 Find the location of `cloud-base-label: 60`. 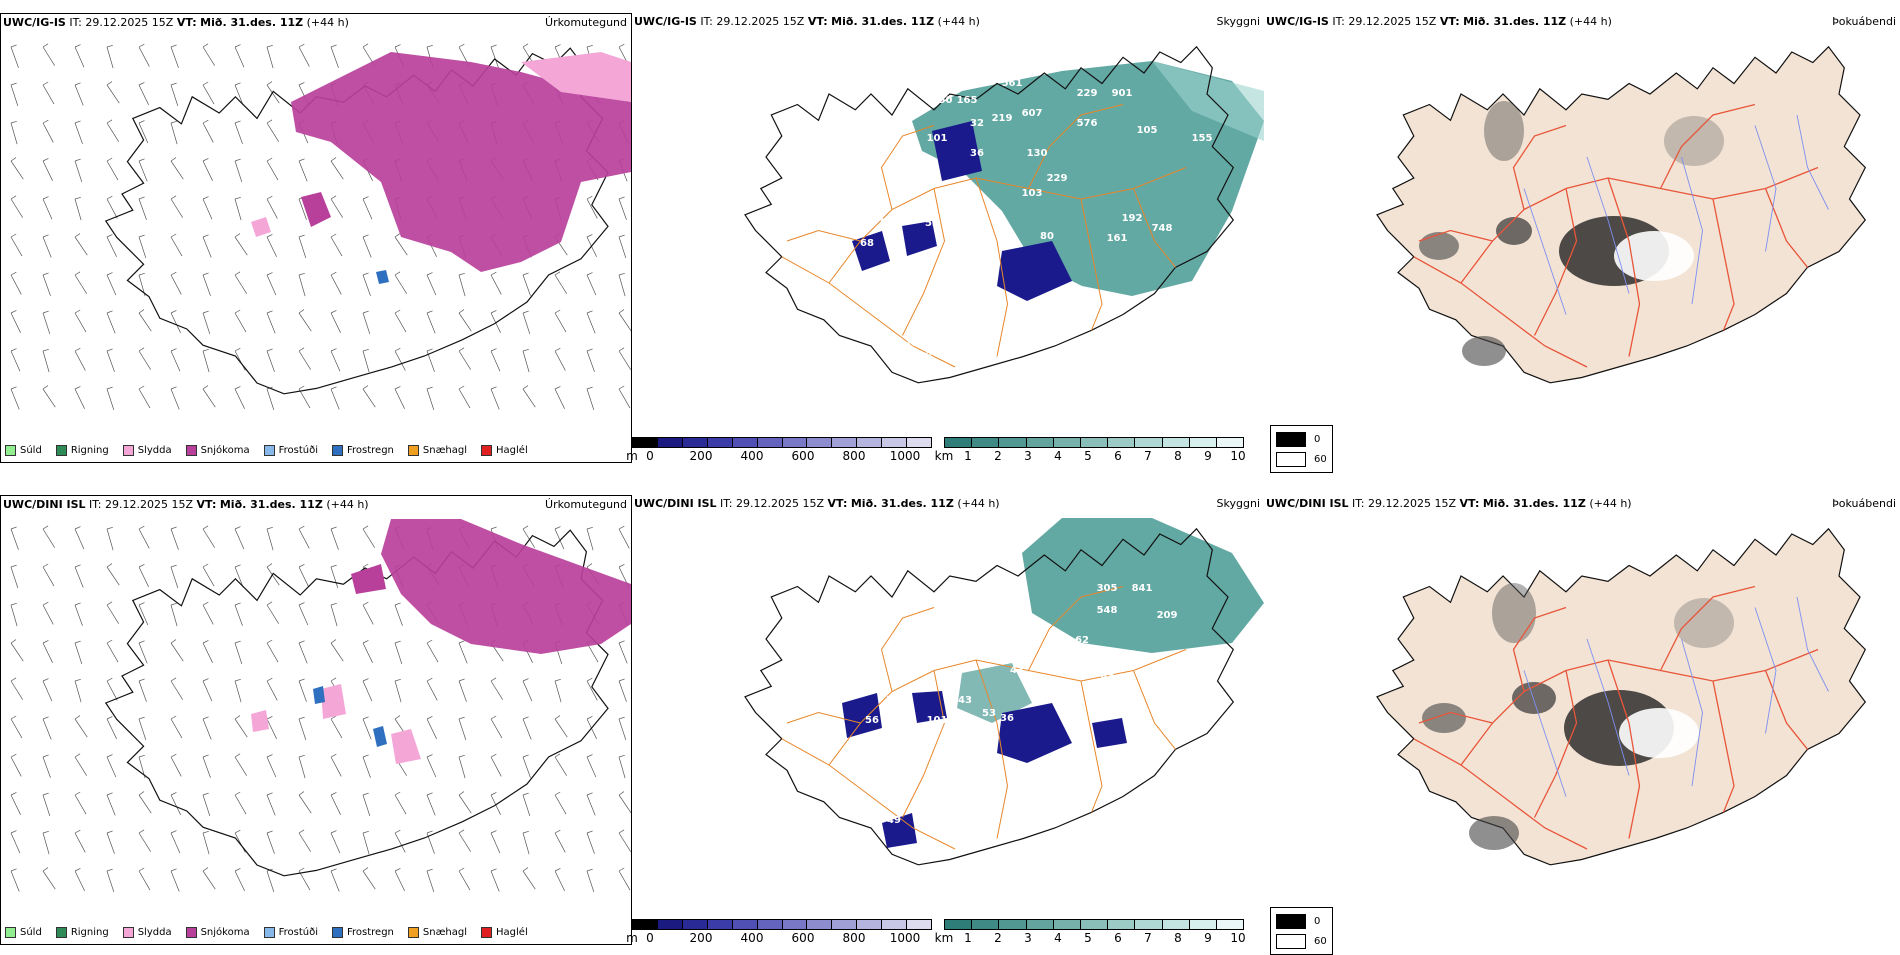

cloud-base-label: 60 is located at coordinates (987, 585).